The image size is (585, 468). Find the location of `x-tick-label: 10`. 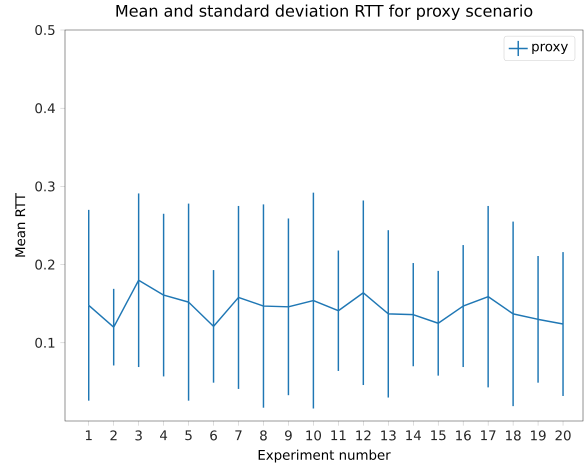

x-tick-label: 10 is located at coordinates (313, 435).